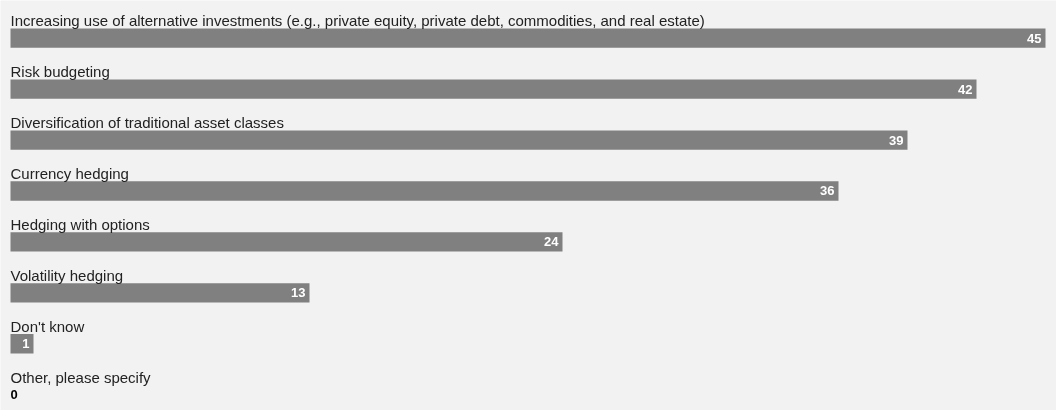 The image size is (1056, 410). What do you see at coordinates (827, 191) in the screenshot?
I see `data-label: 36` at bounding box center [827, 191].